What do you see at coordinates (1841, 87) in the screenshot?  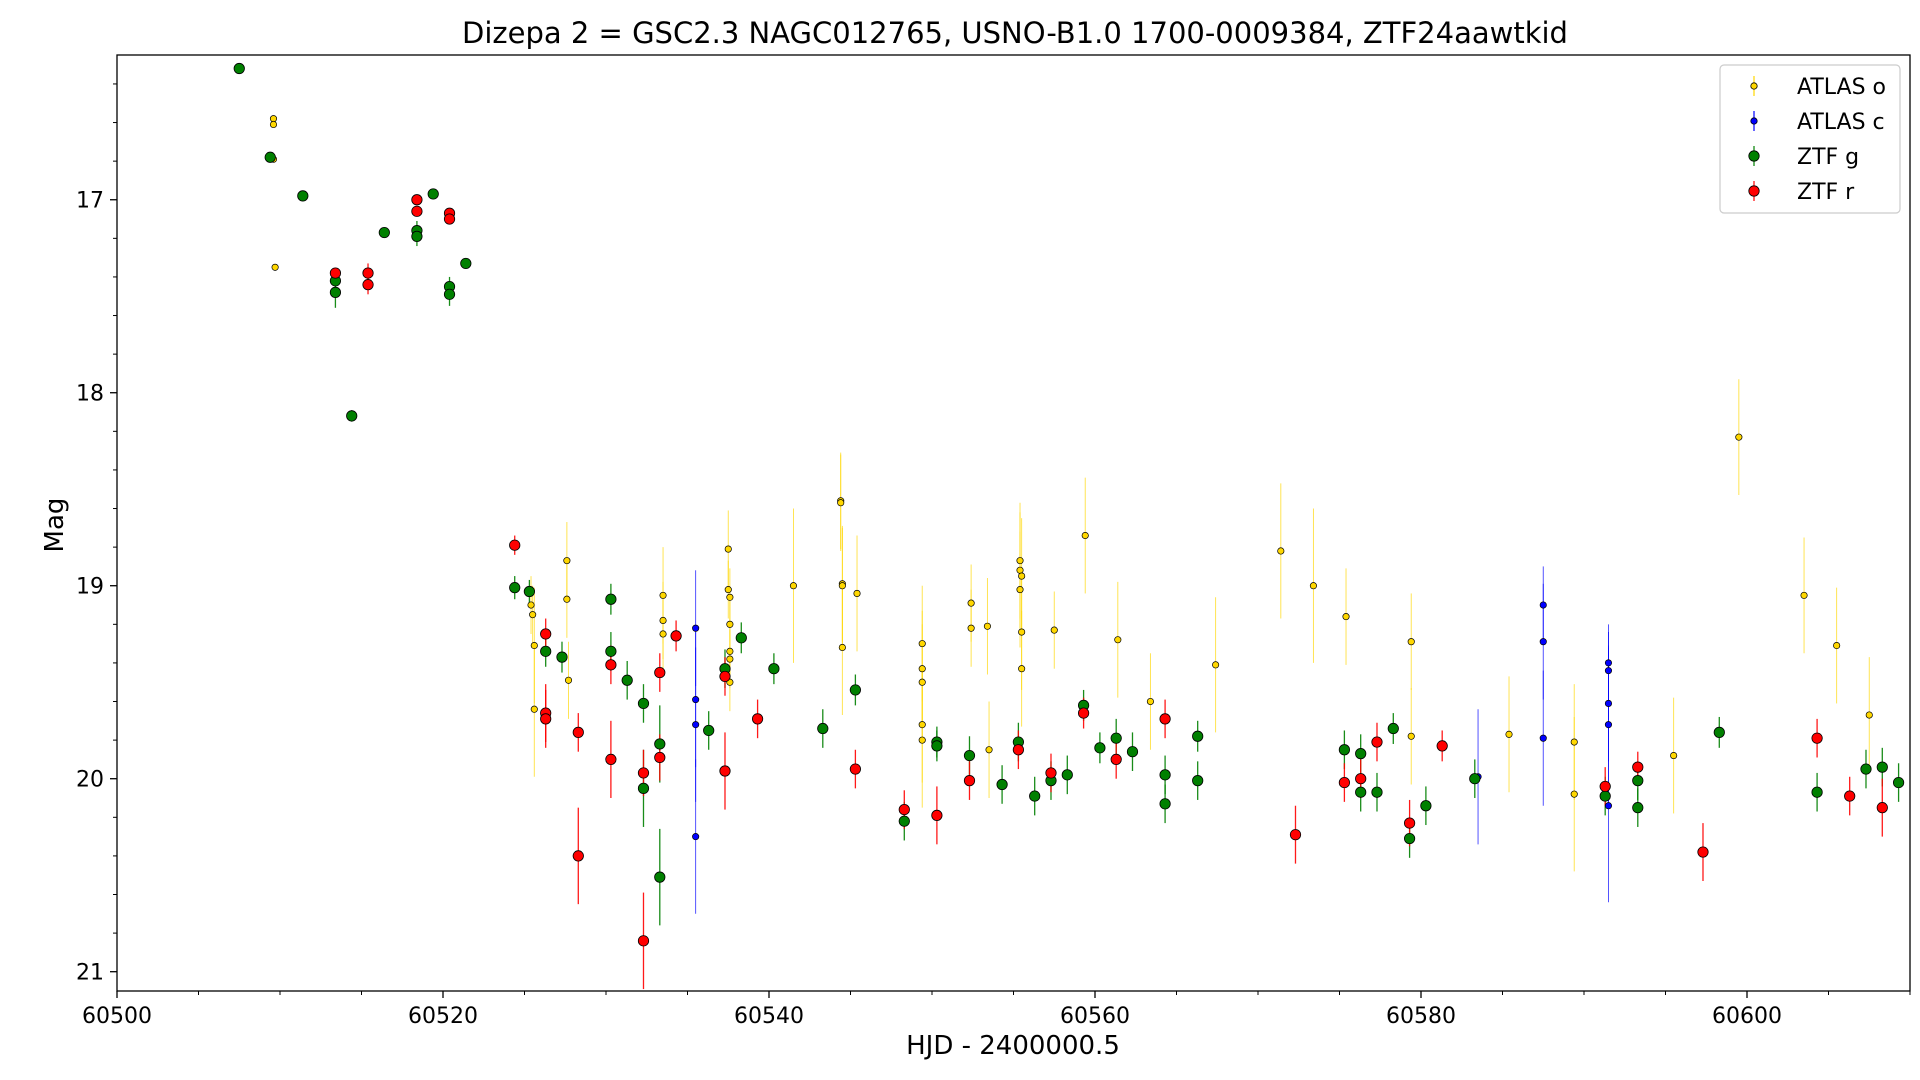 I see `legend-label: ATLAS o` at bounding box center [1841, 87].